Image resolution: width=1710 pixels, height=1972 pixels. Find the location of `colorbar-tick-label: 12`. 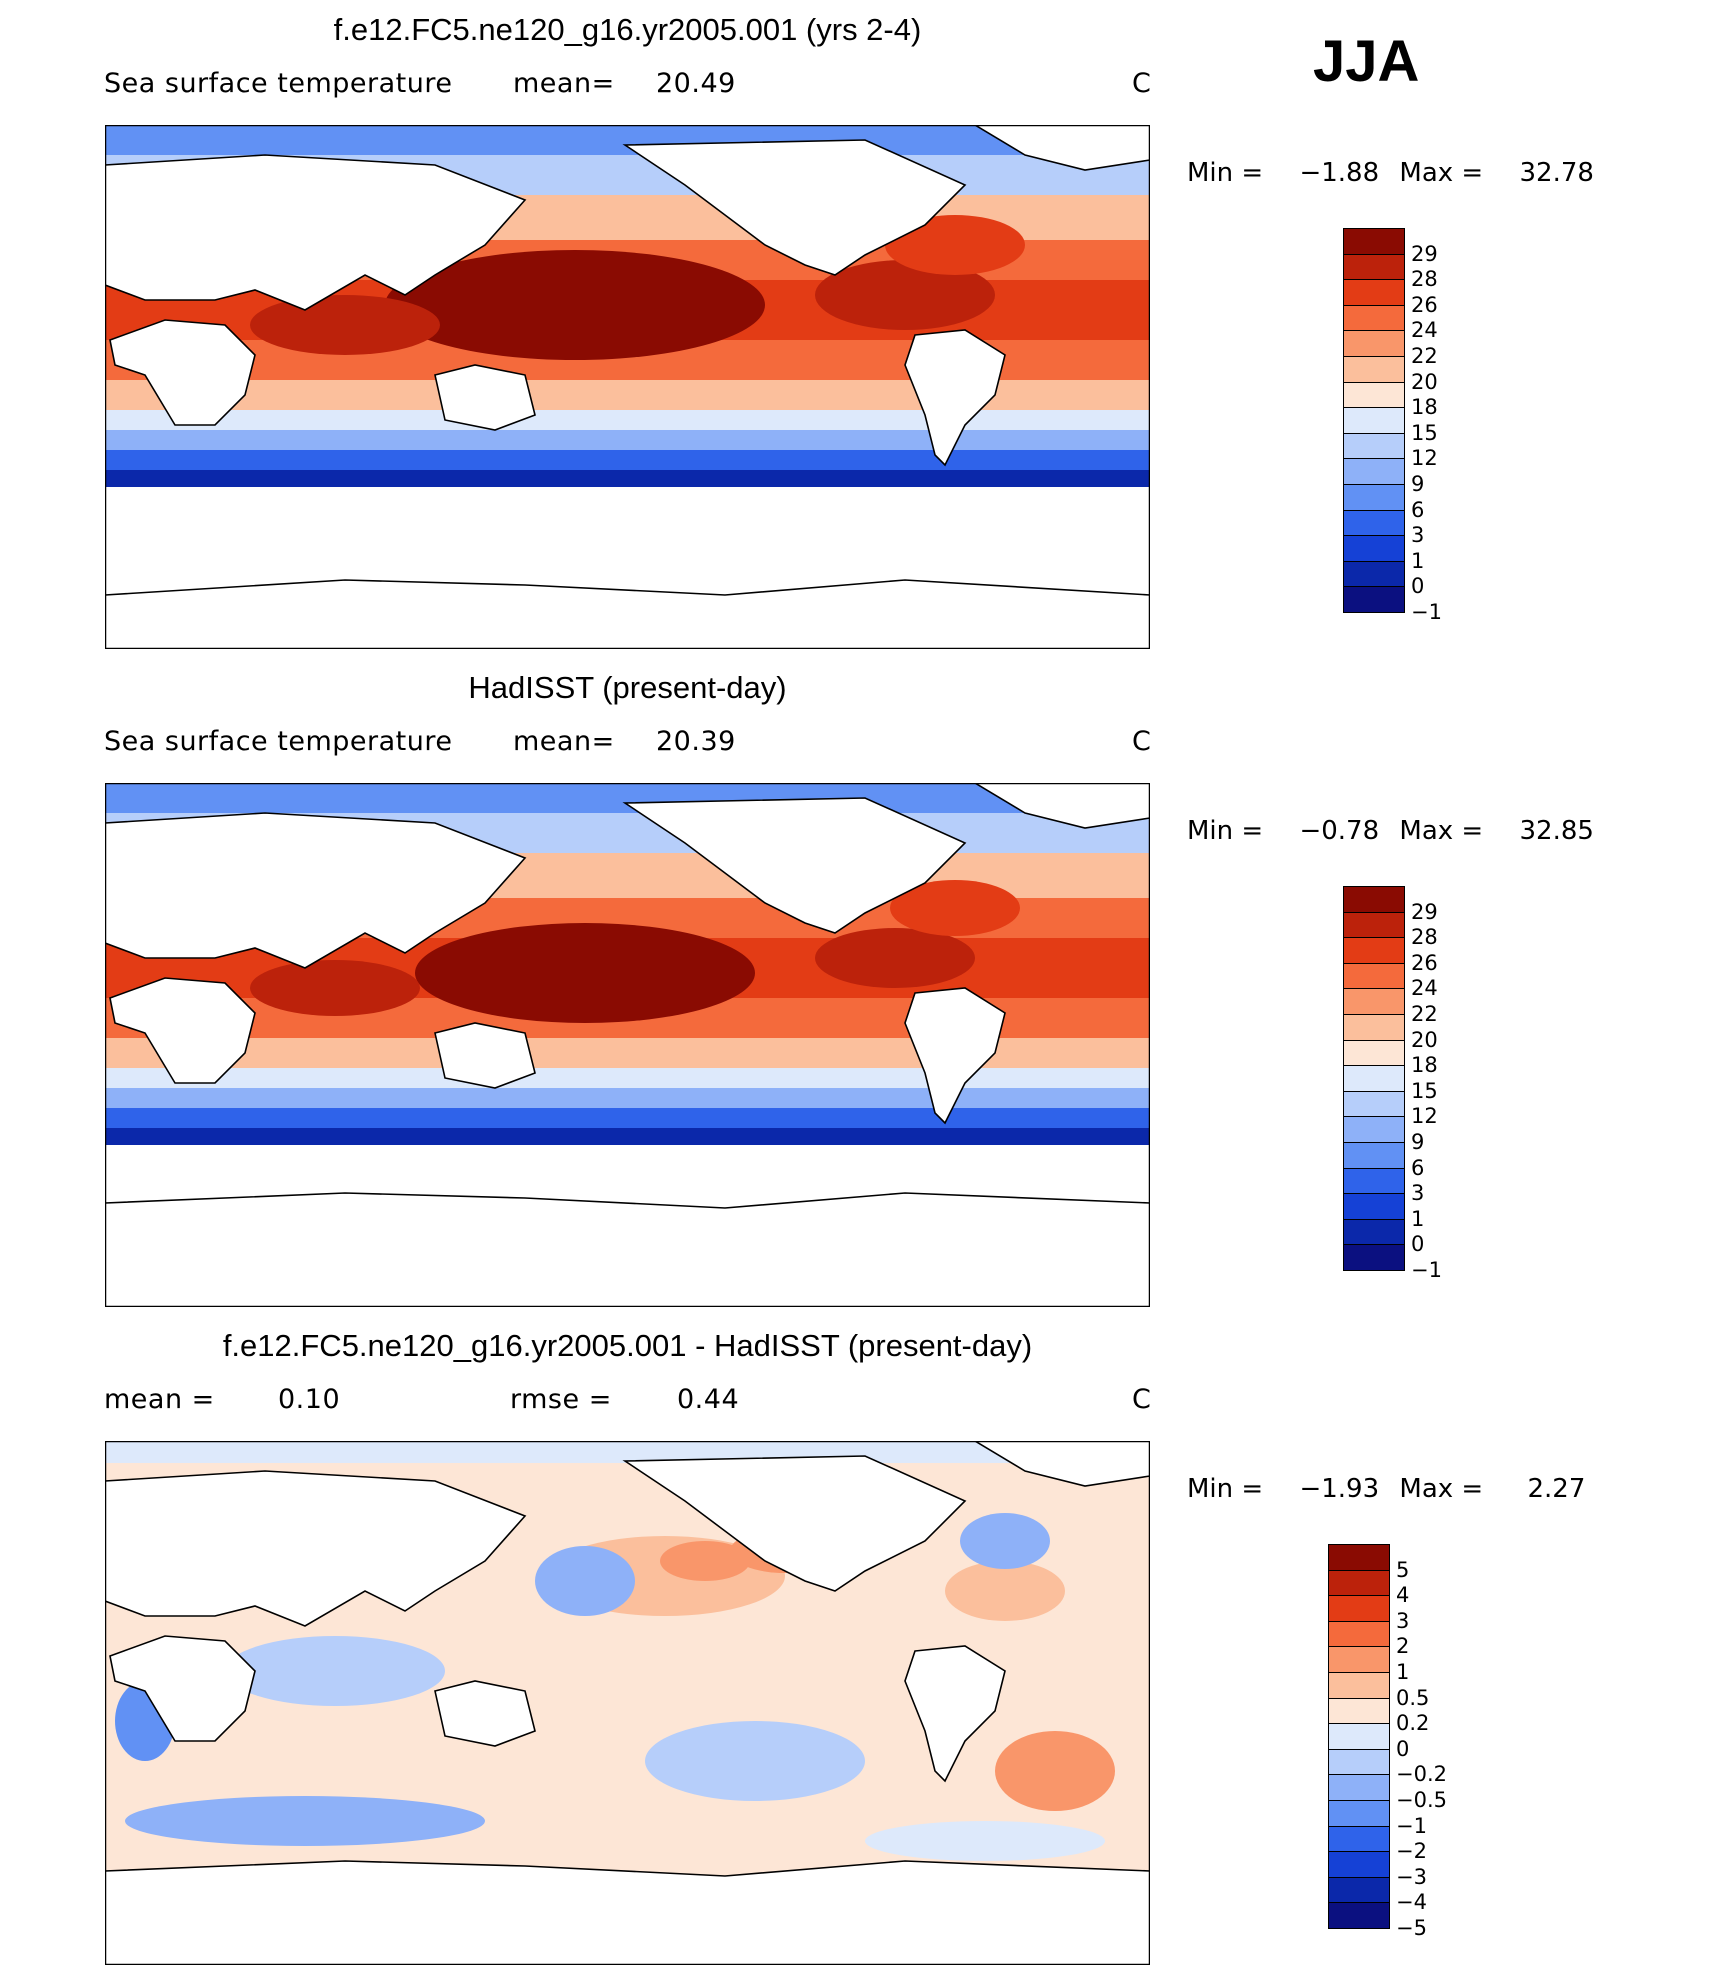

colorbar-tick-label: 12 is located at coordinates (1424, 1116).